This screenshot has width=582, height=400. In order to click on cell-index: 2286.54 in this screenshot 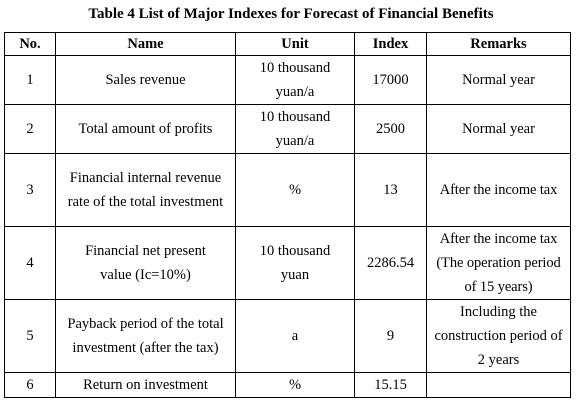, I will do `click(390, 263)`.